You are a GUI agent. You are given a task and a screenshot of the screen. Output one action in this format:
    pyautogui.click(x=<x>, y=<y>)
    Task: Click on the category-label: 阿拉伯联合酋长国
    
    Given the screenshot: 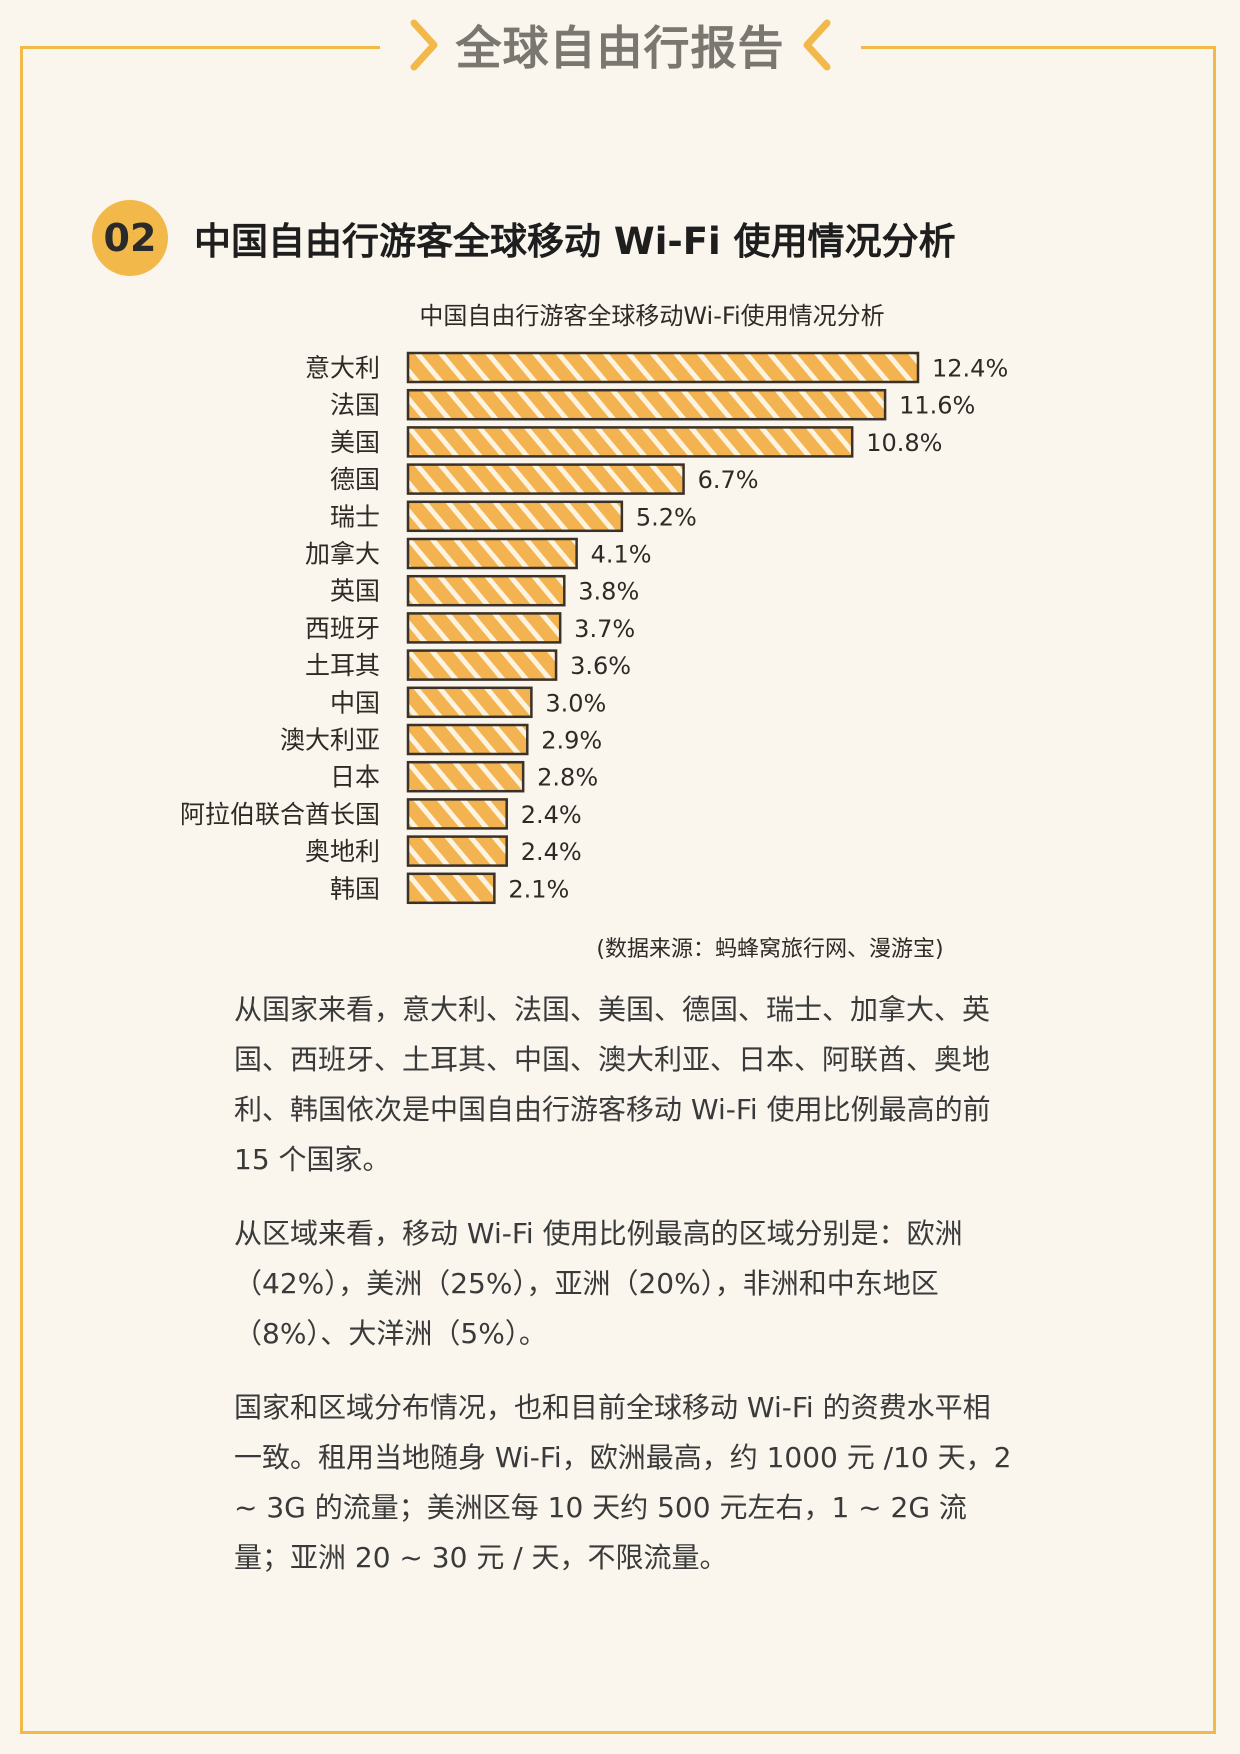 What is the action you would take?
    pyautogui.click(x=280, y=814)
    